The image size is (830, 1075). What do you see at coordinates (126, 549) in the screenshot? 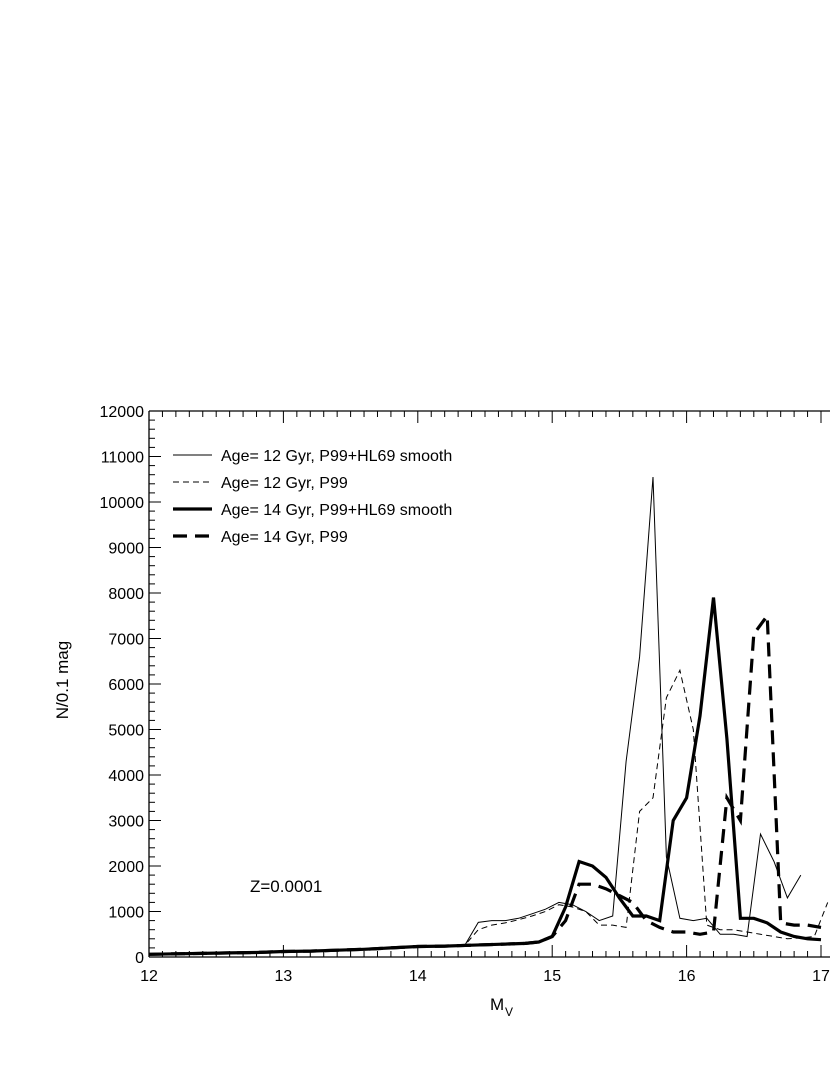
I see `y-tick-label: 9000` at bounding box center [126, 549].